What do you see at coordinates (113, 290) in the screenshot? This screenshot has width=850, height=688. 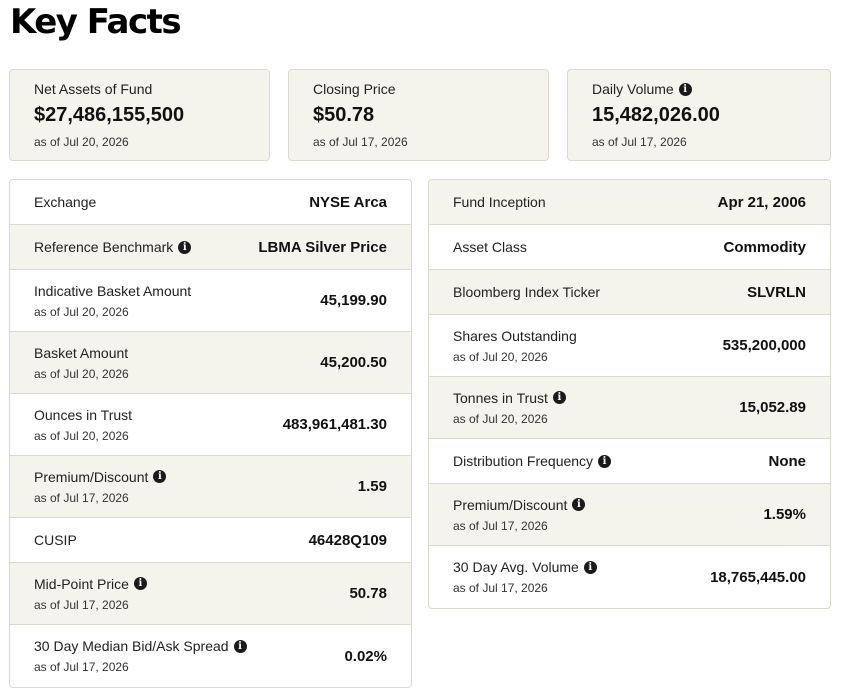 I see `row-label: Indicative Basket Amount` at bounding box center [113, 290].